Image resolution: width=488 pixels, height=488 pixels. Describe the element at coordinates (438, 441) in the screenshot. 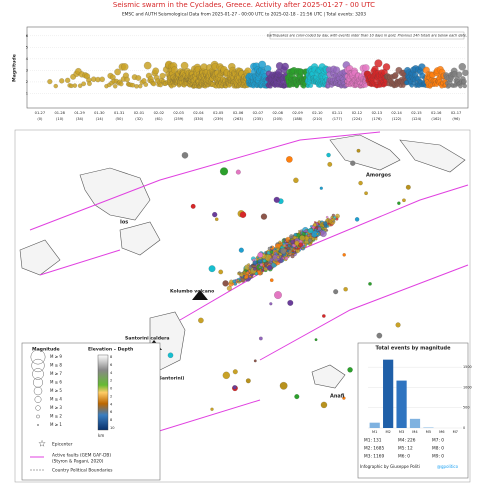

I see `value-label: M7: 0` at that location.